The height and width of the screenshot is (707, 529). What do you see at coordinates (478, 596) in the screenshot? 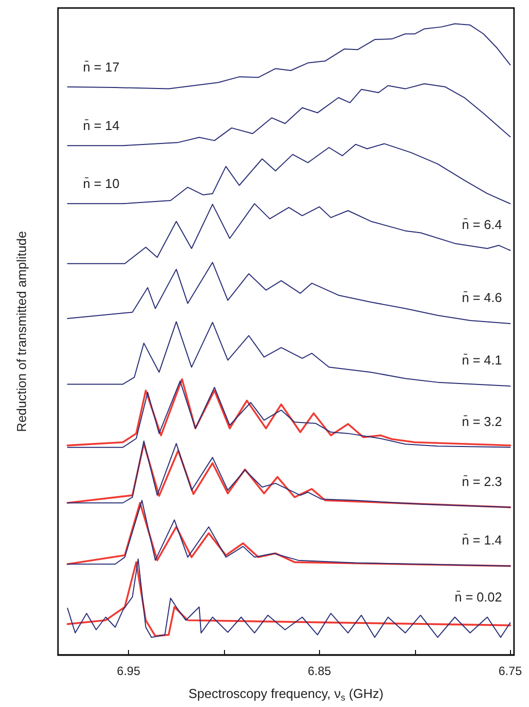
I see `series-label: n̄ = 0.02` at bounding box center [478, 596].